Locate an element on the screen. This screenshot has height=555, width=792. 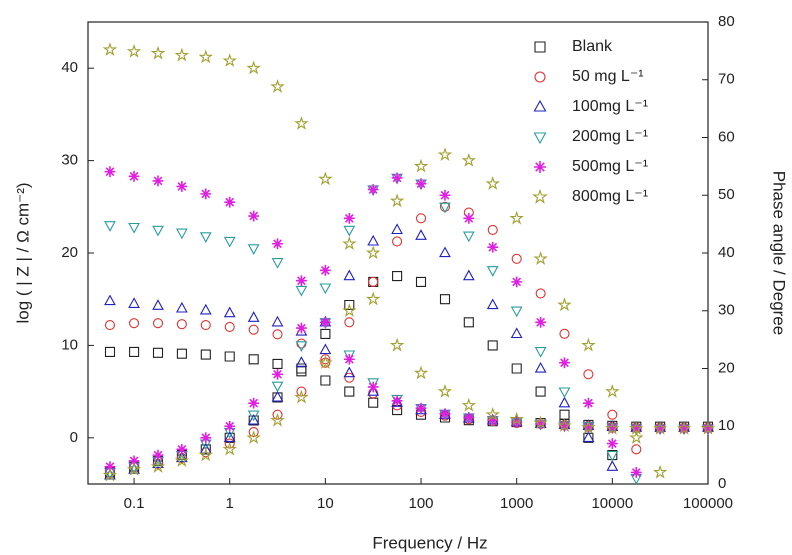
y-tick-label: 40 is located at coordinates (69, 67).